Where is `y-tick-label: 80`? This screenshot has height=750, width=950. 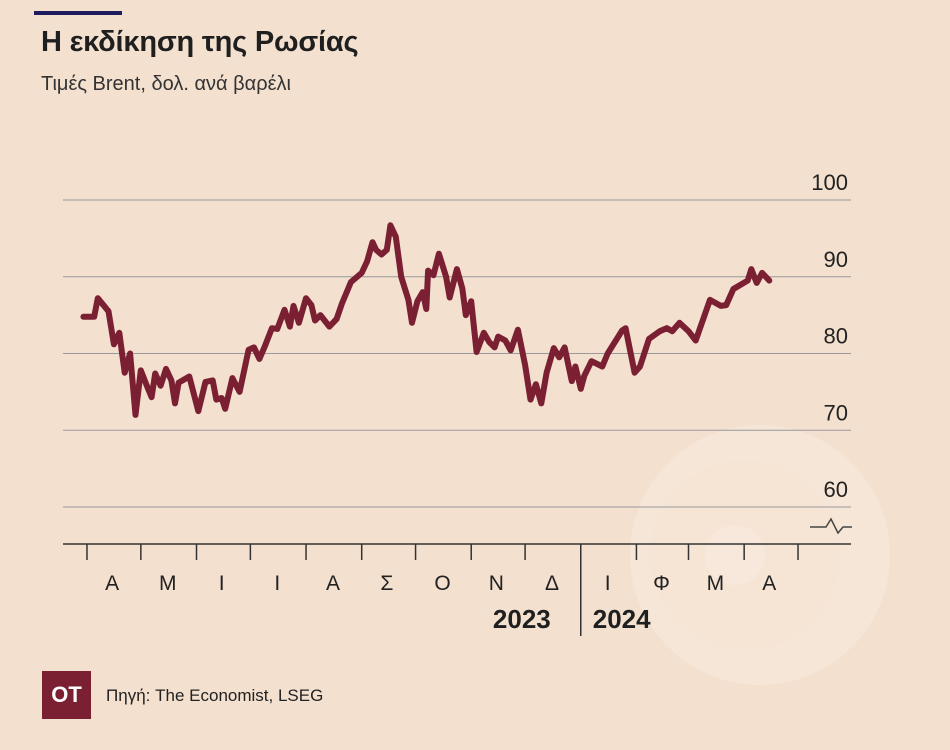 y-tick-label: 80 is located at coordinates (836, 336).